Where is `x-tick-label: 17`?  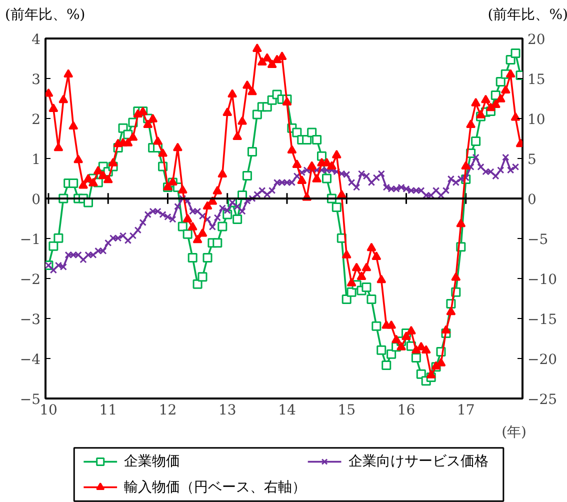 x-tick-label: 17 is located at coordinates (465, 410).